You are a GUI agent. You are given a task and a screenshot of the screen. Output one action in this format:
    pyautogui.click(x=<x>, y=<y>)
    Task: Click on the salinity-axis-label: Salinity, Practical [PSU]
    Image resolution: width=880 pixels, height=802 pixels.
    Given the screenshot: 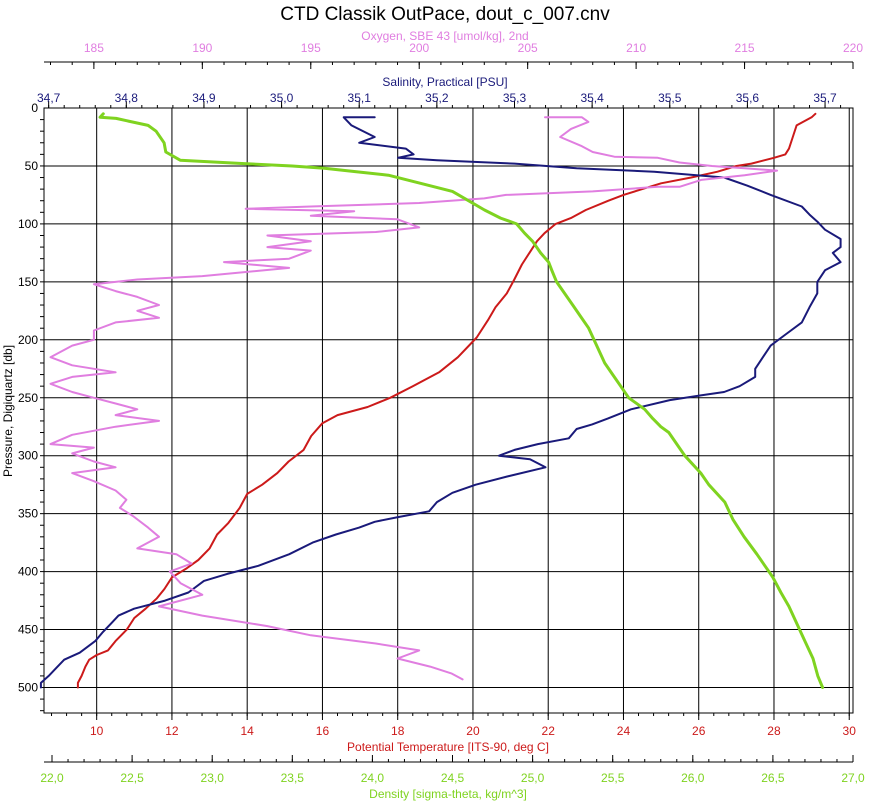 What is the action you would take?
    pyautogui.click(x=444, y=82)
    